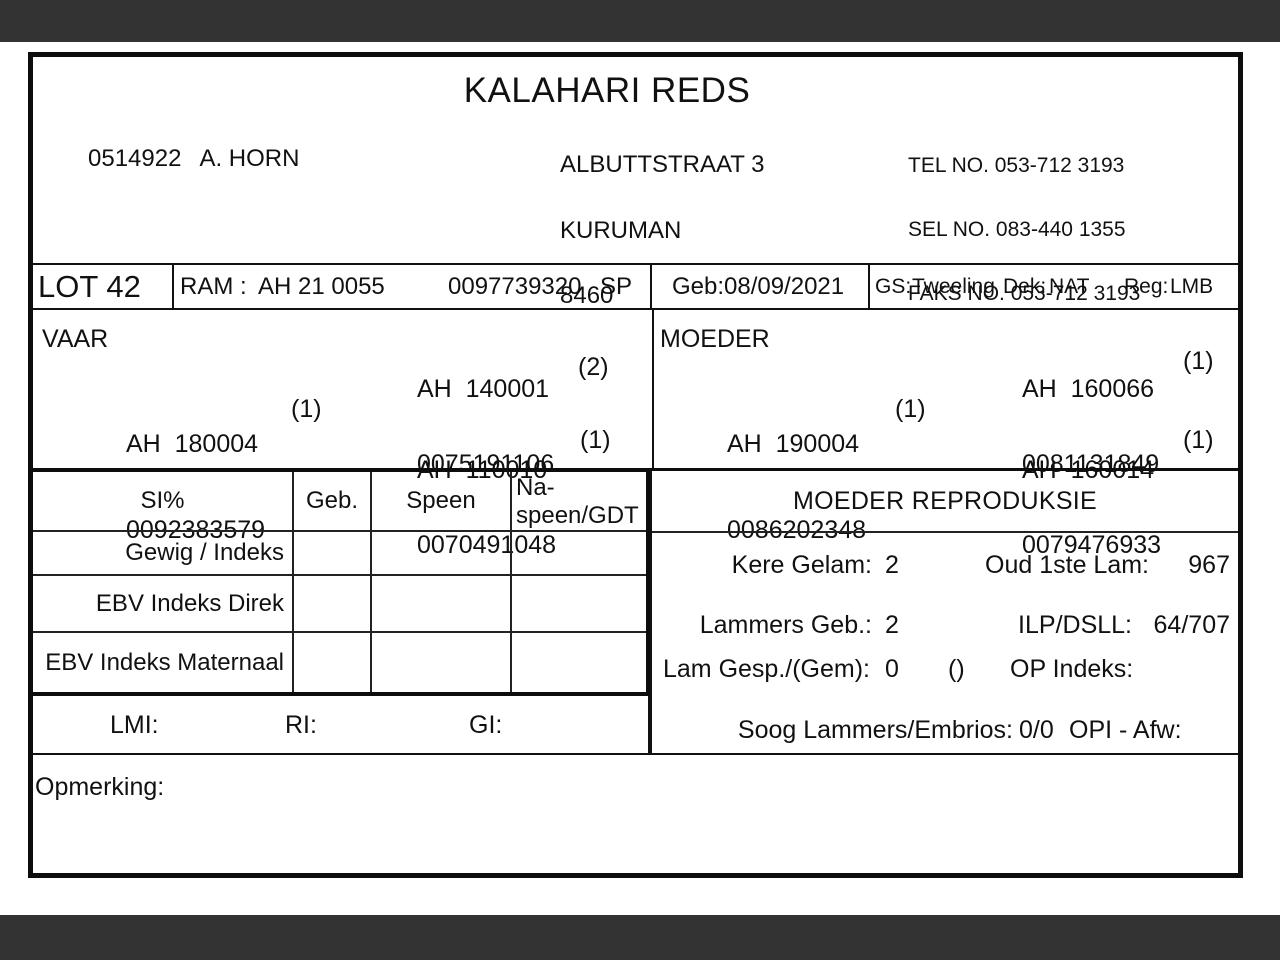 Image resolution: width=1280 pixels, height=960 pixels. I want to click on col-header-si: SI%, so click(163, 502).